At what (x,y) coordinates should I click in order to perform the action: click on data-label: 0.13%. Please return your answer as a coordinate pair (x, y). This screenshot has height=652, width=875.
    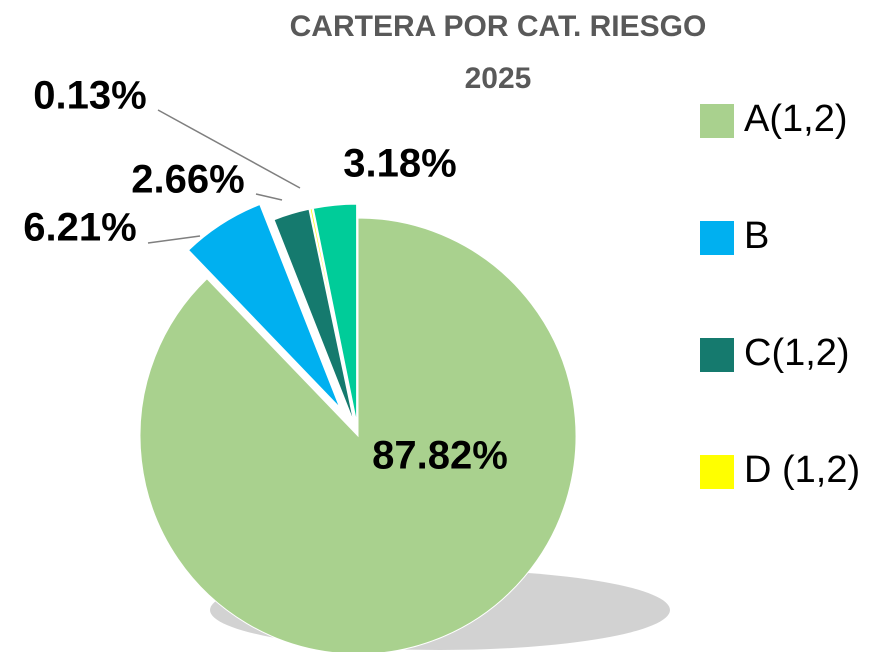
    Looking at the image, I should click on (89, 96).